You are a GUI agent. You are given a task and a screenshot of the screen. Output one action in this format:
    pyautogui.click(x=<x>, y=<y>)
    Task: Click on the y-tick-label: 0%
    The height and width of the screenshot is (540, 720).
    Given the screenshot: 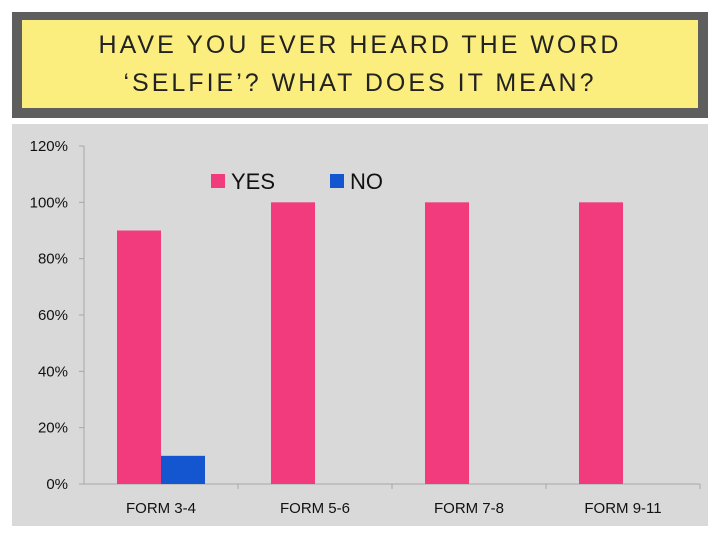 What is the action you would take?
    pyautogui.click(x=57, y=484)
    